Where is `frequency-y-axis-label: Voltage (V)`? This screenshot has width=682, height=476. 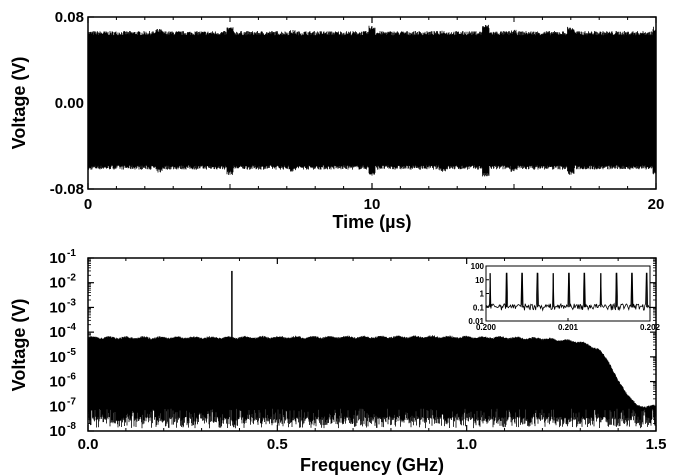
frequency-y-axis-label: Voltage (V) is located at coordinates (19, 345).